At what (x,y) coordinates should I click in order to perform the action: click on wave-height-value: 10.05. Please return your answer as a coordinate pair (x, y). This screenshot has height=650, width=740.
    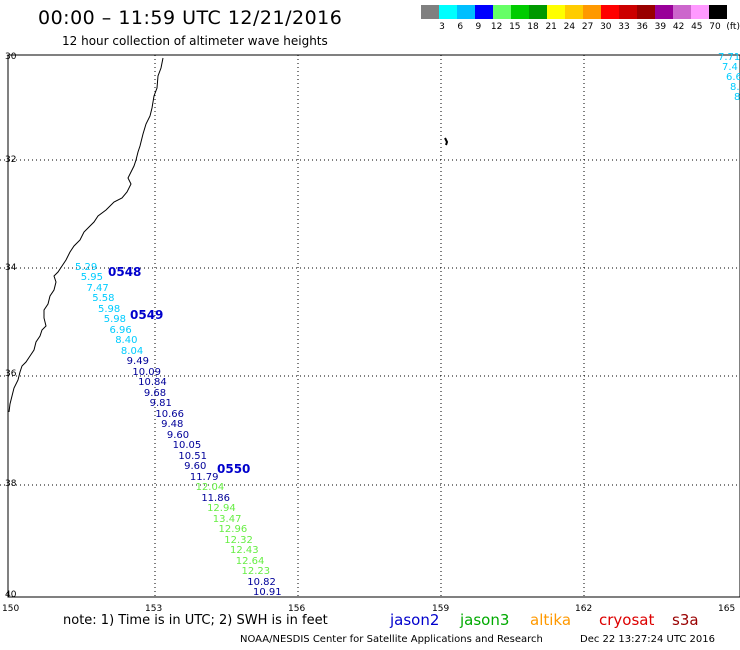
    Looking at the image, I should click on (187, 446).